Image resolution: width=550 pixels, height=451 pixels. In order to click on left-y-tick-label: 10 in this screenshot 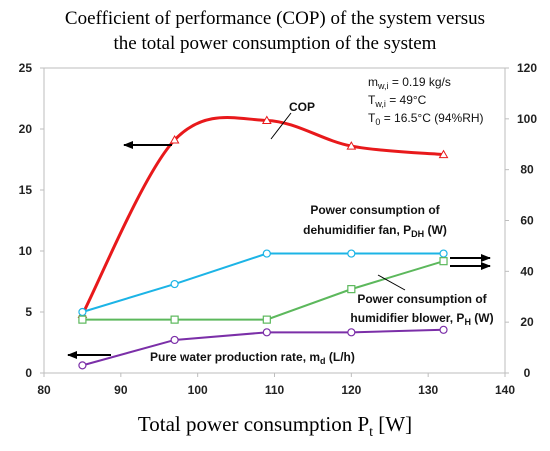, I will do `click(26, 251)`.